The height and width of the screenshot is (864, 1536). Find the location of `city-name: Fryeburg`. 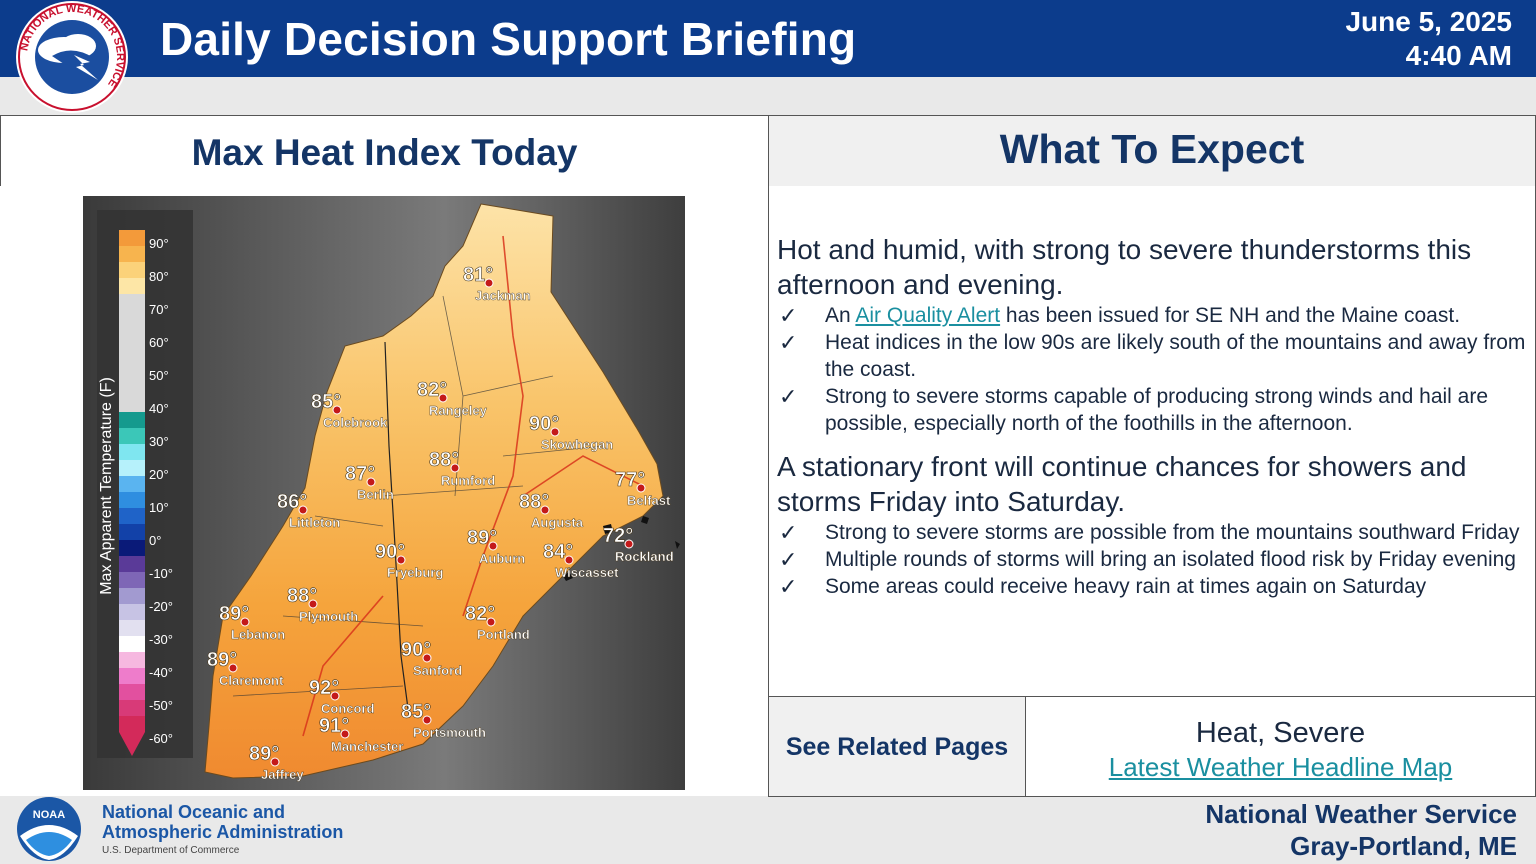

city-name: Fryeburg is located at coordinates (415, 572).